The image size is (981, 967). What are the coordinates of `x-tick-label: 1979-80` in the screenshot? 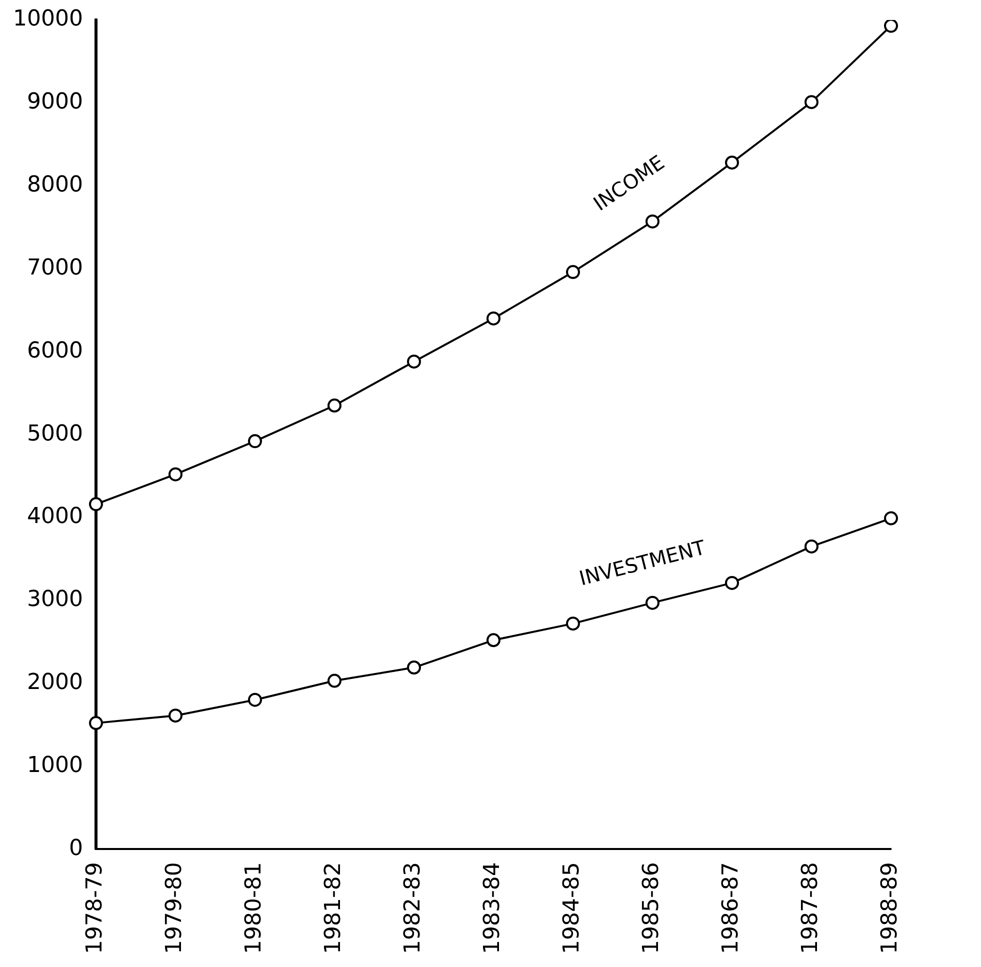 It's located at (175, 908).